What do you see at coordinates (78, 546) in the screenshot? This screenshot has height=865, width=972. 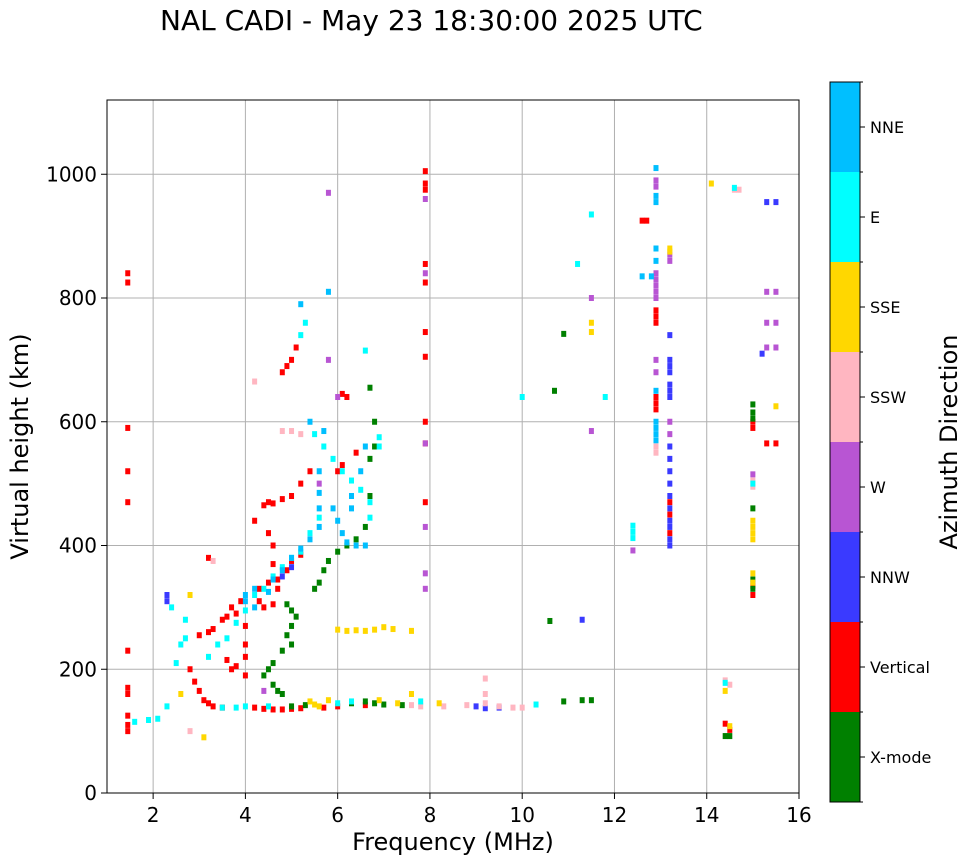 I see `y-tick-label: 400` at bounding box center [78, 546].